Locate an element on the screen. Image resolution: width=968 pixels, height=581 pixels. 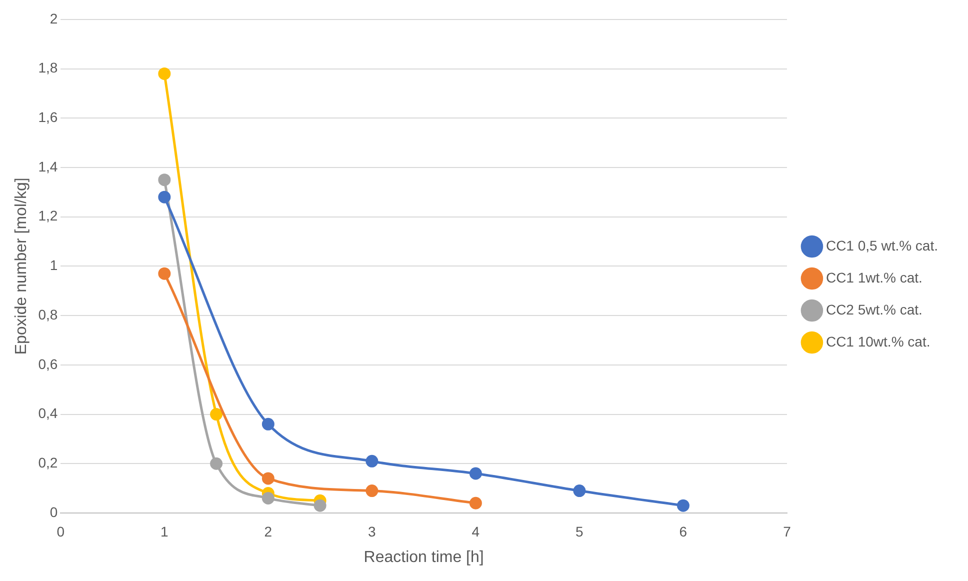
y-tick-label: 1,4 is located at coordinates (48, 166).